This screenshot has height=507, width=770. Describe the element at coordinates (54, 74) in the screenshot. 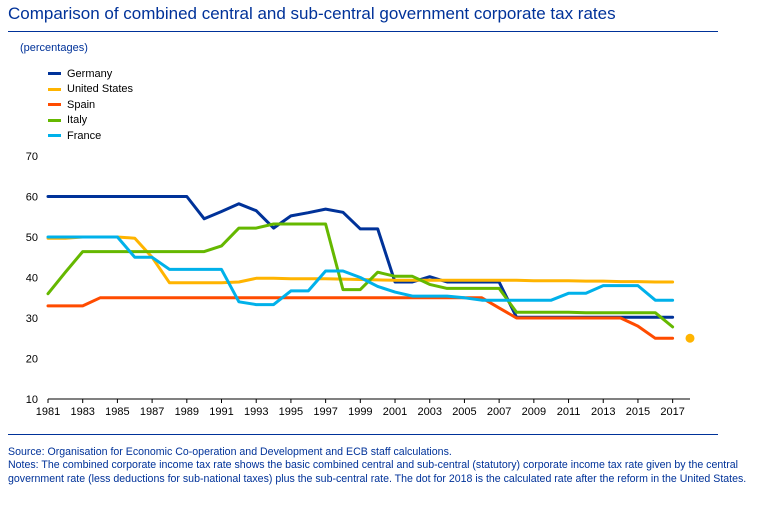

I see `legend-swatch-germany` at that location.